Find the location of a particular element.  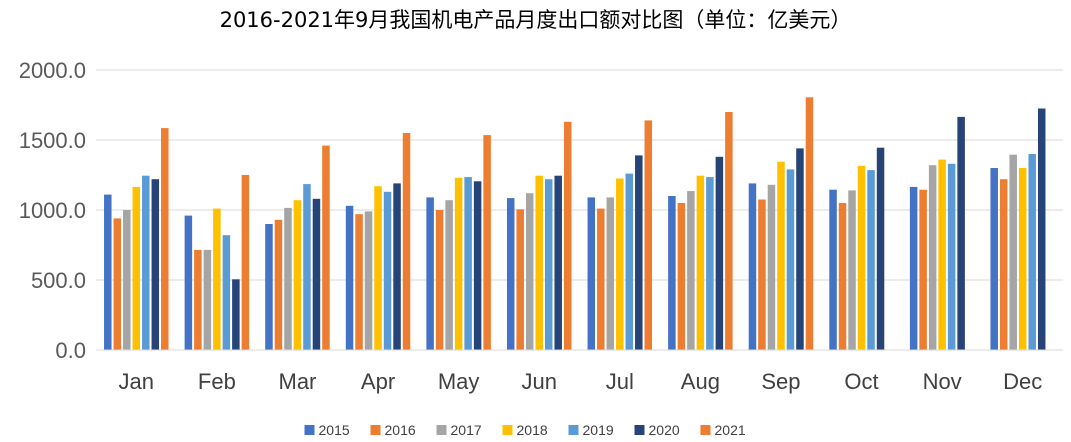

bar-may-2021 is located at coordinates (487, 242).